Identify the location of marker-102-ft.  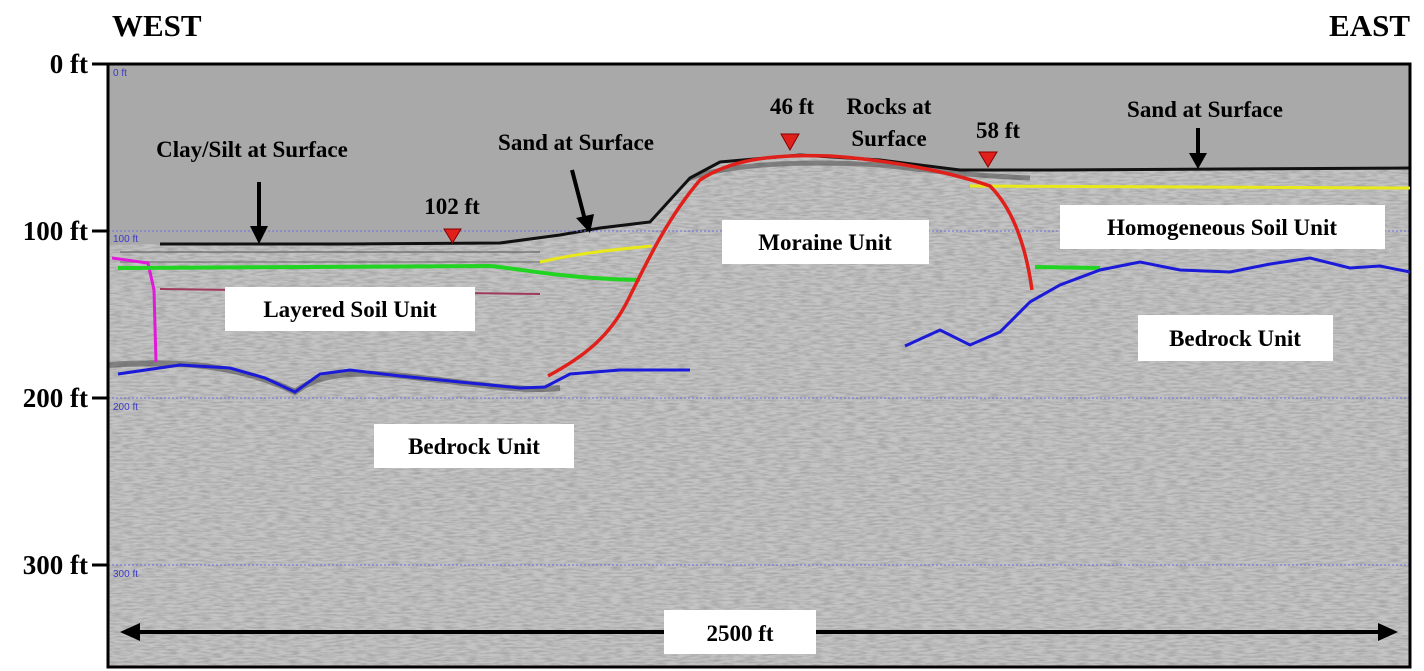
(452, 236).